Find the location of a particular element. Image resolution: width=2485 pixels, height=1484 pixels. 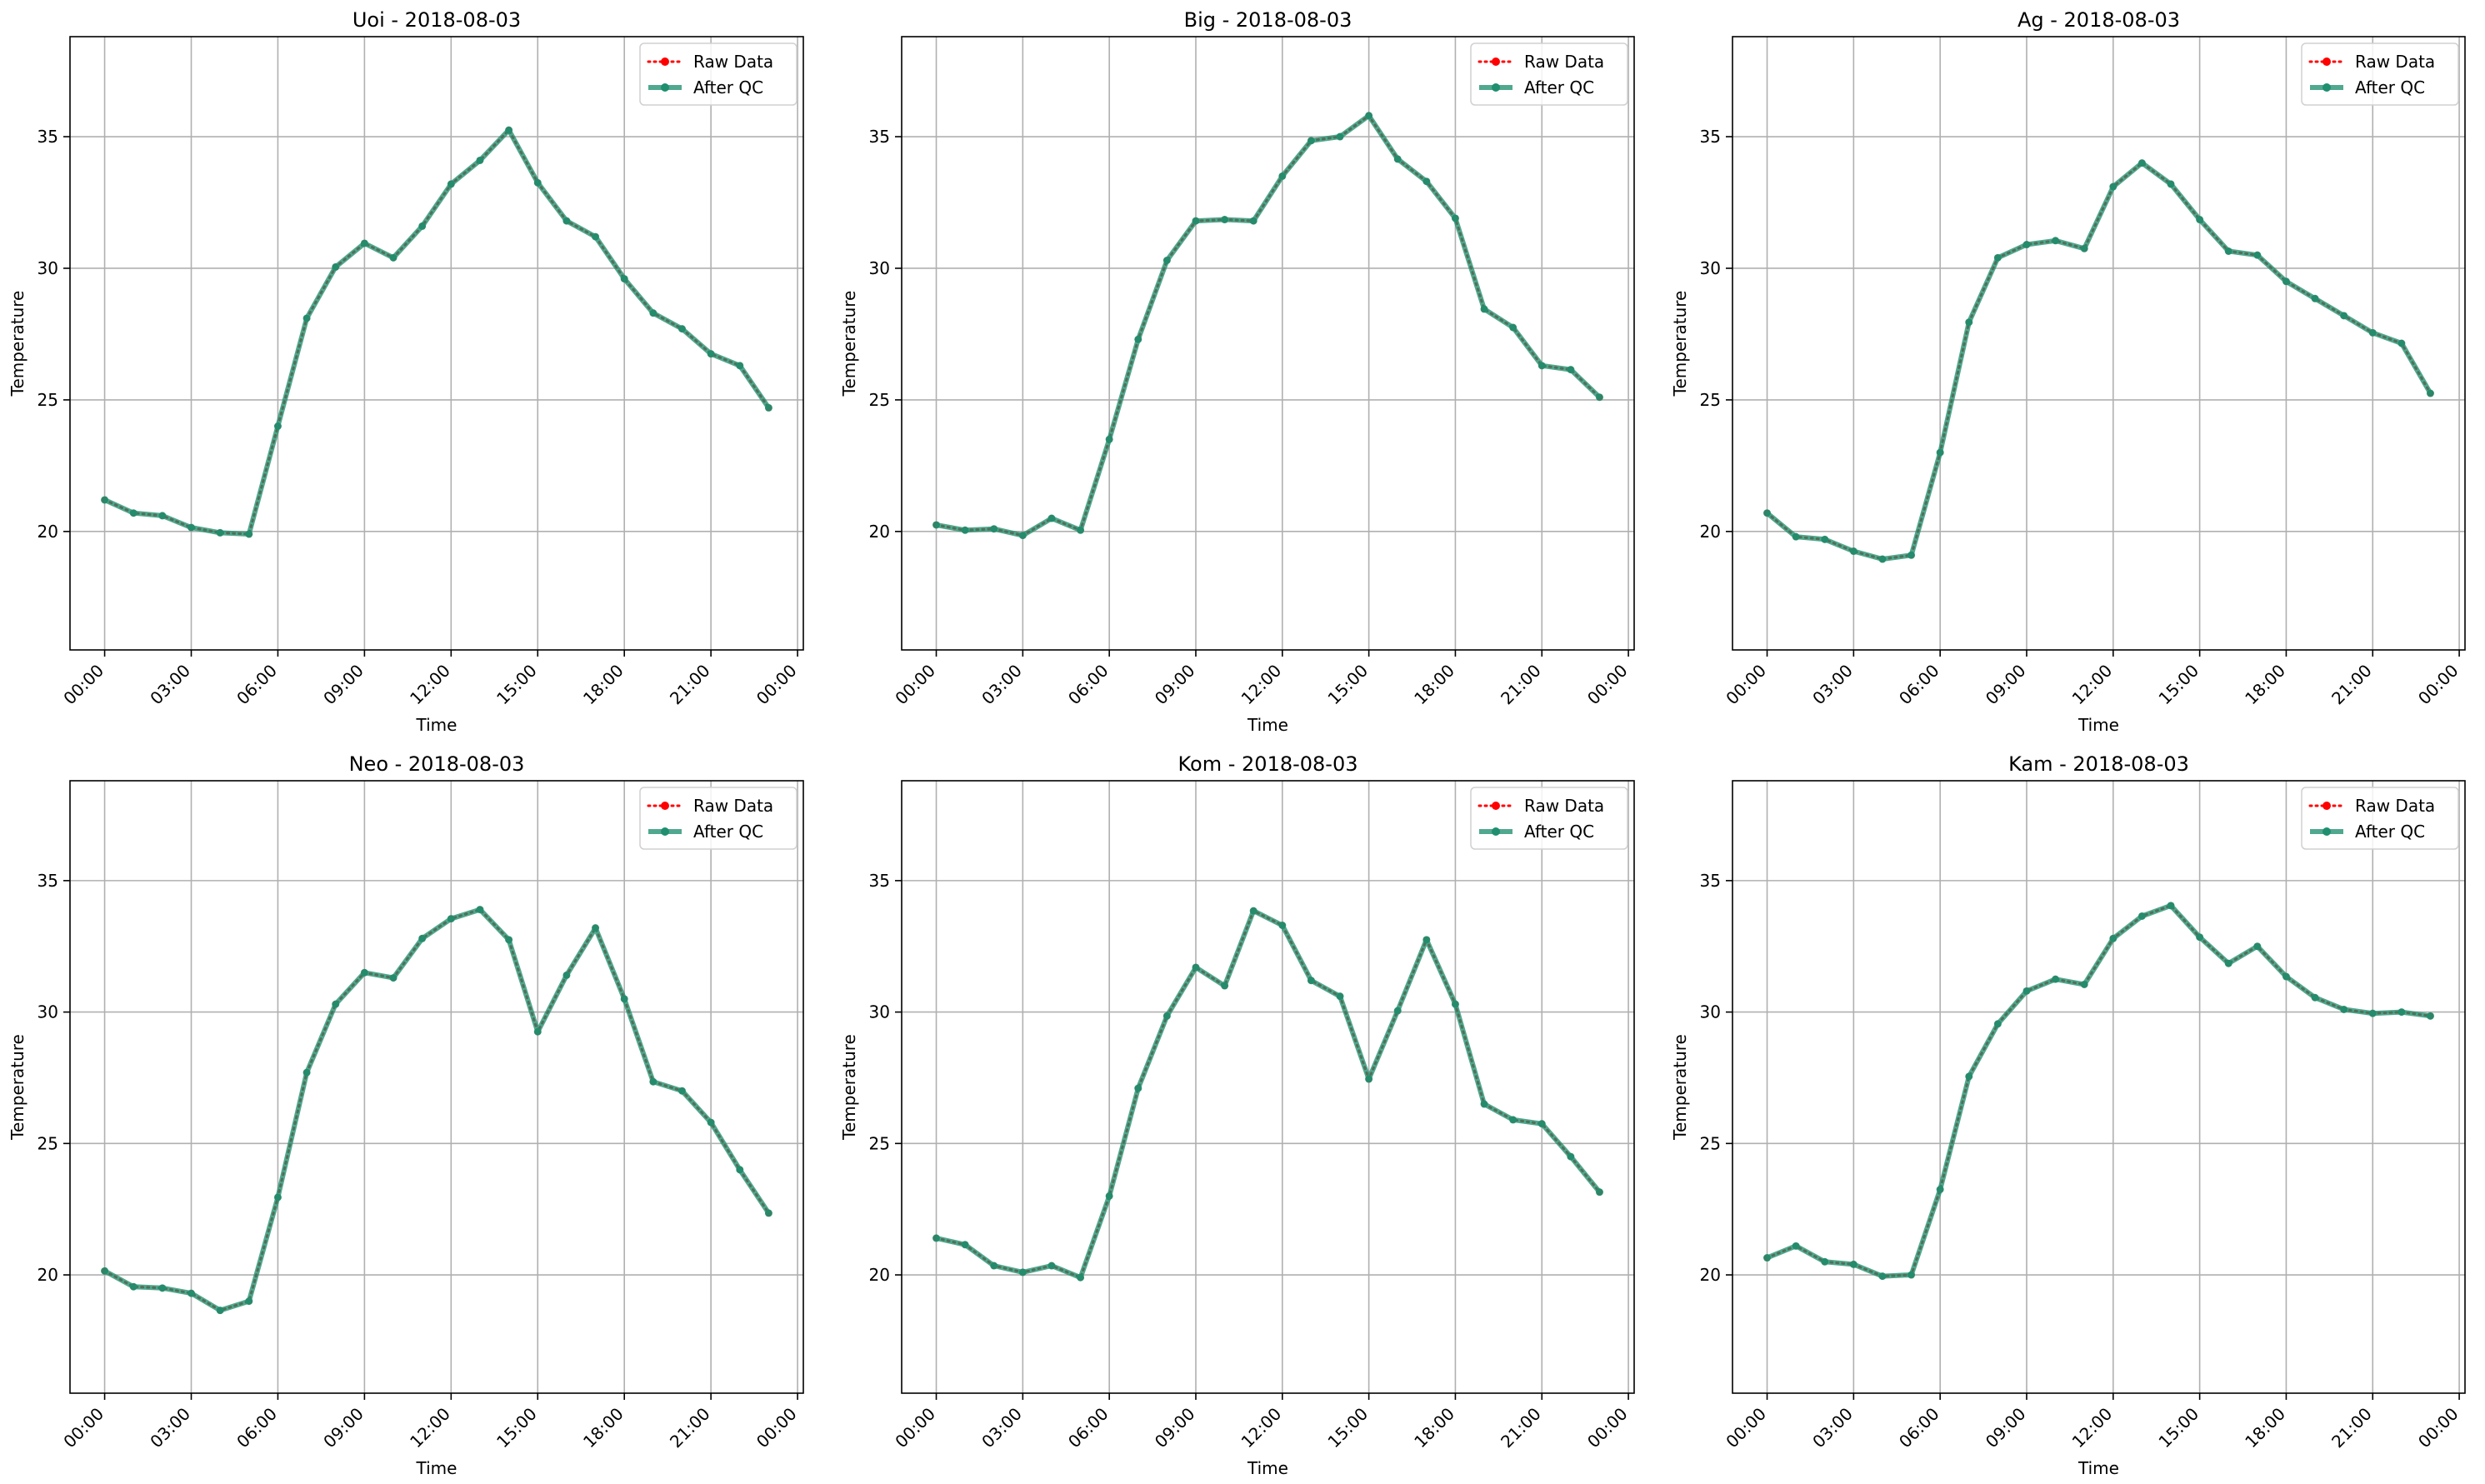

legend: Raw Data After QC is located at coordinates (1549, 74).